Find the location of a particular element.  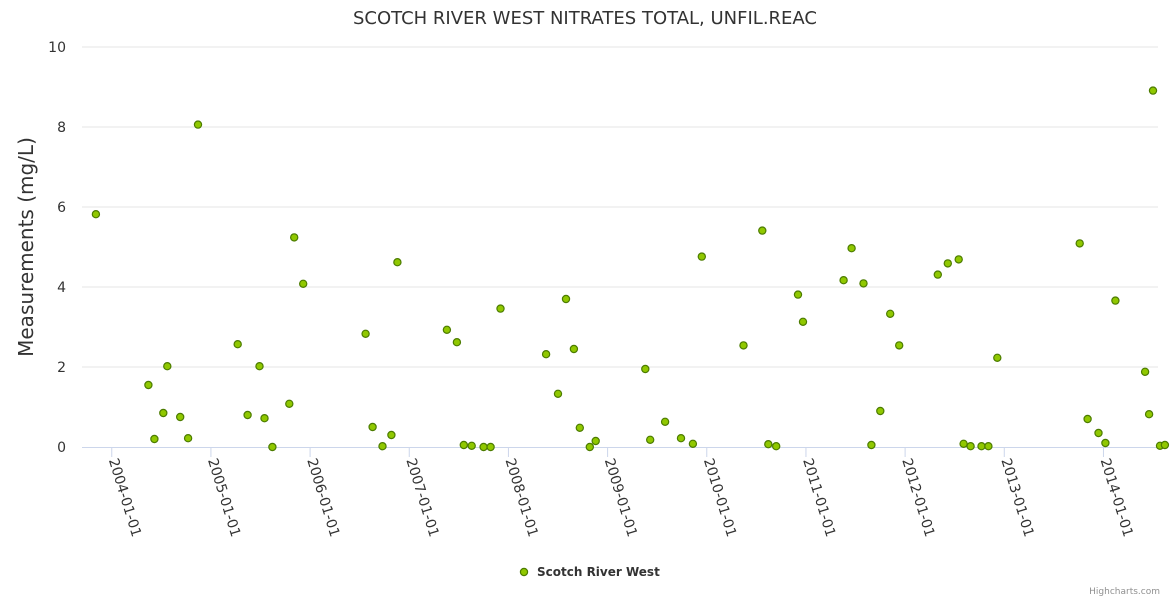

x-tick-label: 2009-01-01 is located at coordinates (620, 497).